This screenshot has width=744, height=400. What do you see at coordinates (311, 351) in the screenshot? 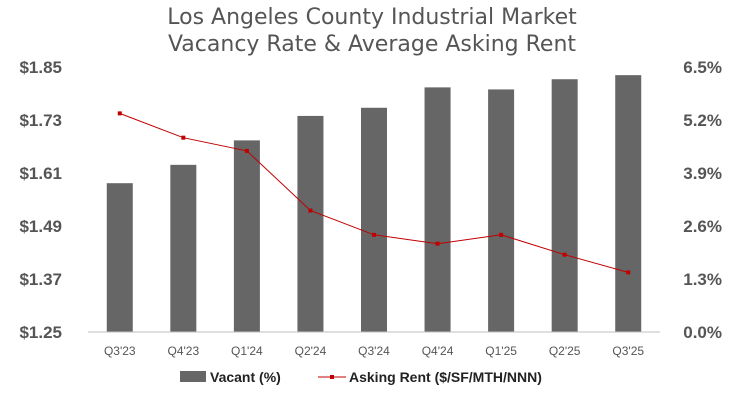
I see `x-tick-label: Q2'24` at bounding box center [311, 351].